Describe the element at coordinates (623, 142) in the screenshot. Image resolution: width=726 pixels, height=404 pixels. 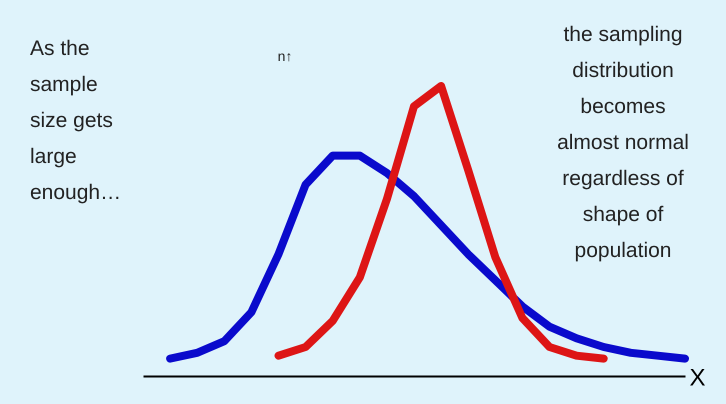
I see `annotation: the sampling distribution becomes almost normal regardless of shape of population` at that location.